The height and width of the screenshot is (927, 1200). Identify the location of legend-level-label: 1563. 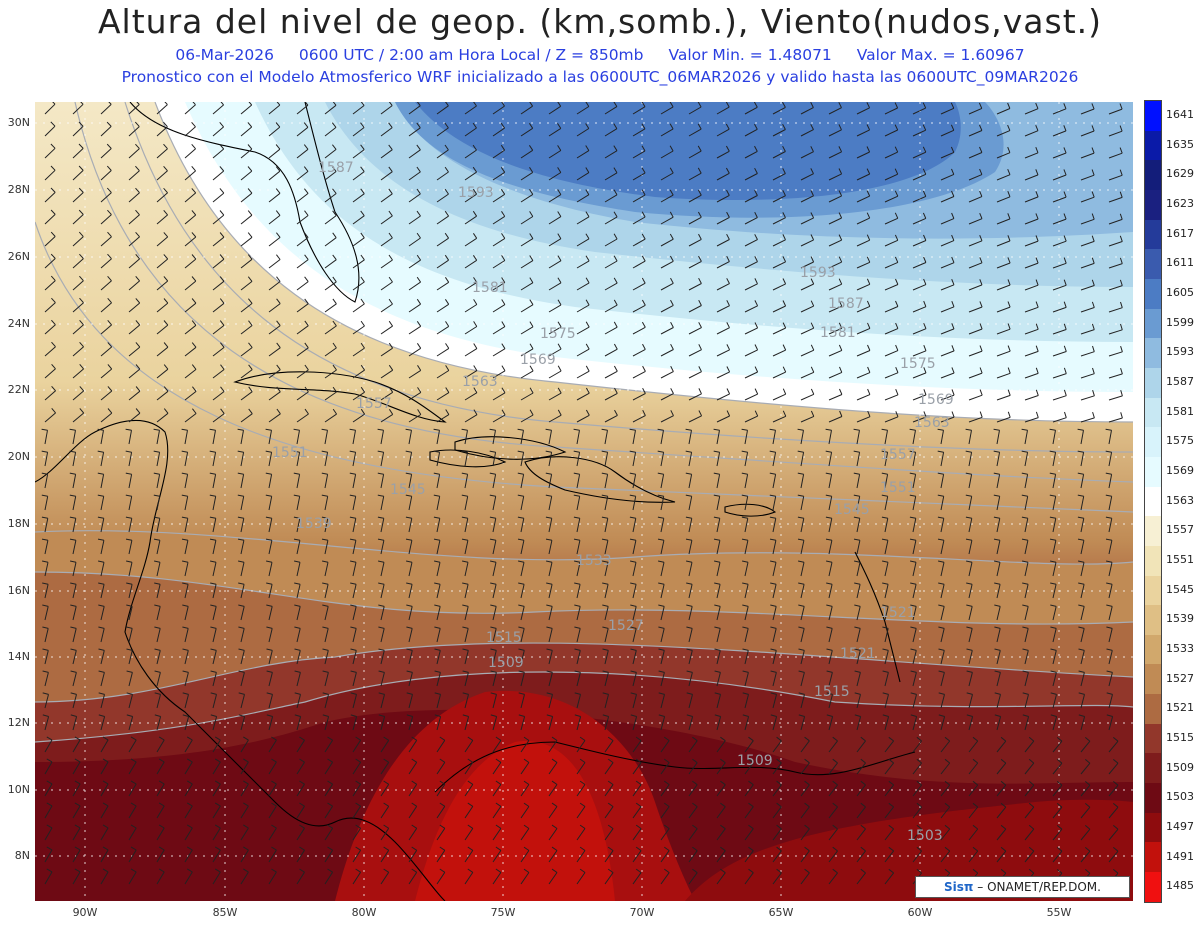
(1180, 500).